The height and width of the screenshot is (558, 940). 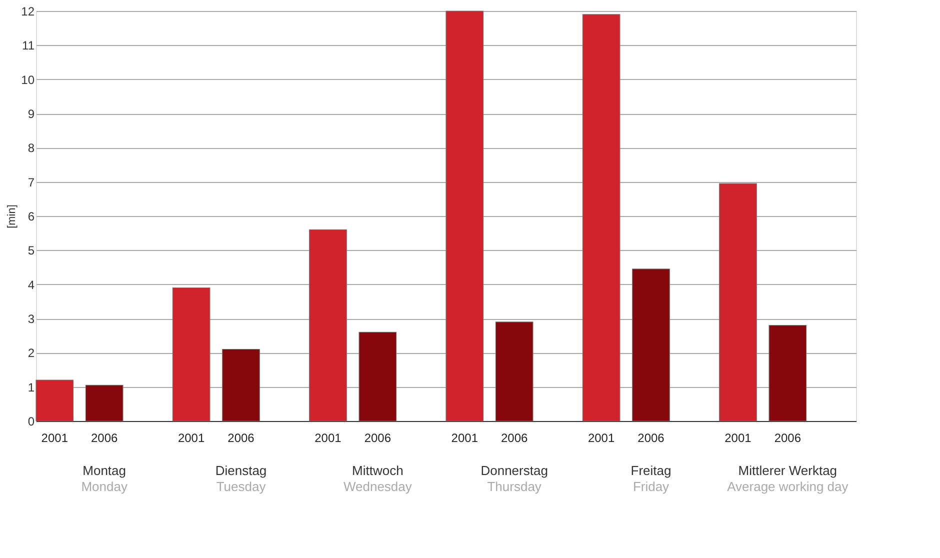 I want to click on y-tick-label: 4, so click(x=31, y=285).